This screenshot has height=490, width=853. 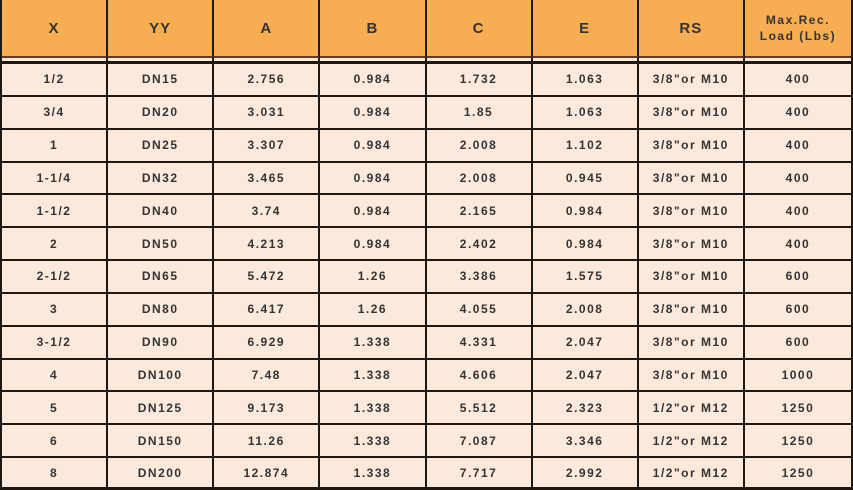 What do you see at coordinates (585, 146) in the screenshot?
I see `table-cell: 1.102` at bounding box center [585, 146].